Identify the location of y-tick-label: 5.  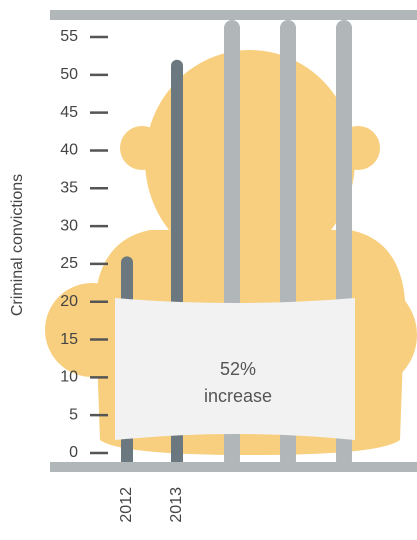
(73, 414).